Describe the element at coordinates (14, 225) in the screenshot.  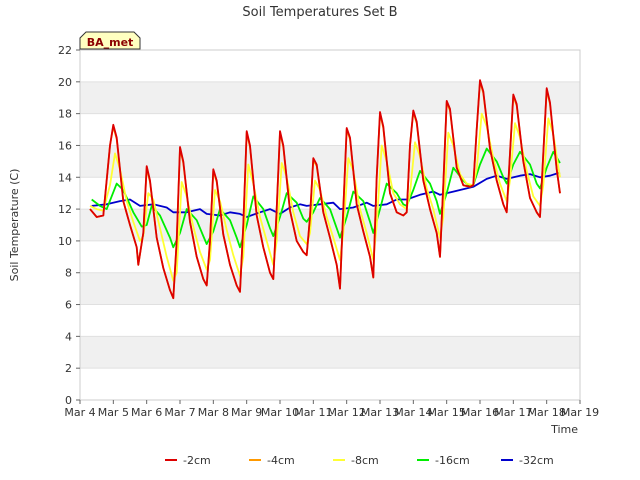
I see `y-axis-label: Soil Temperature (C)` at that location.